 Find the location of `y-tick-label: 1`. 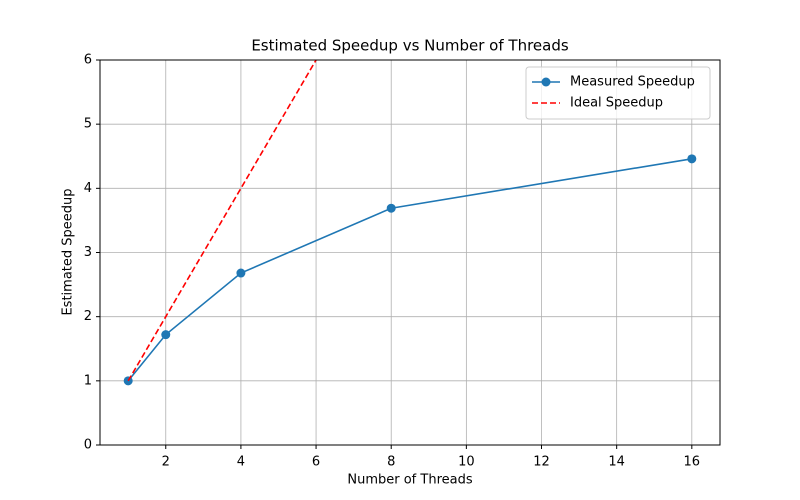

y-tick-label: 1 is located at coordinates (88, 380).